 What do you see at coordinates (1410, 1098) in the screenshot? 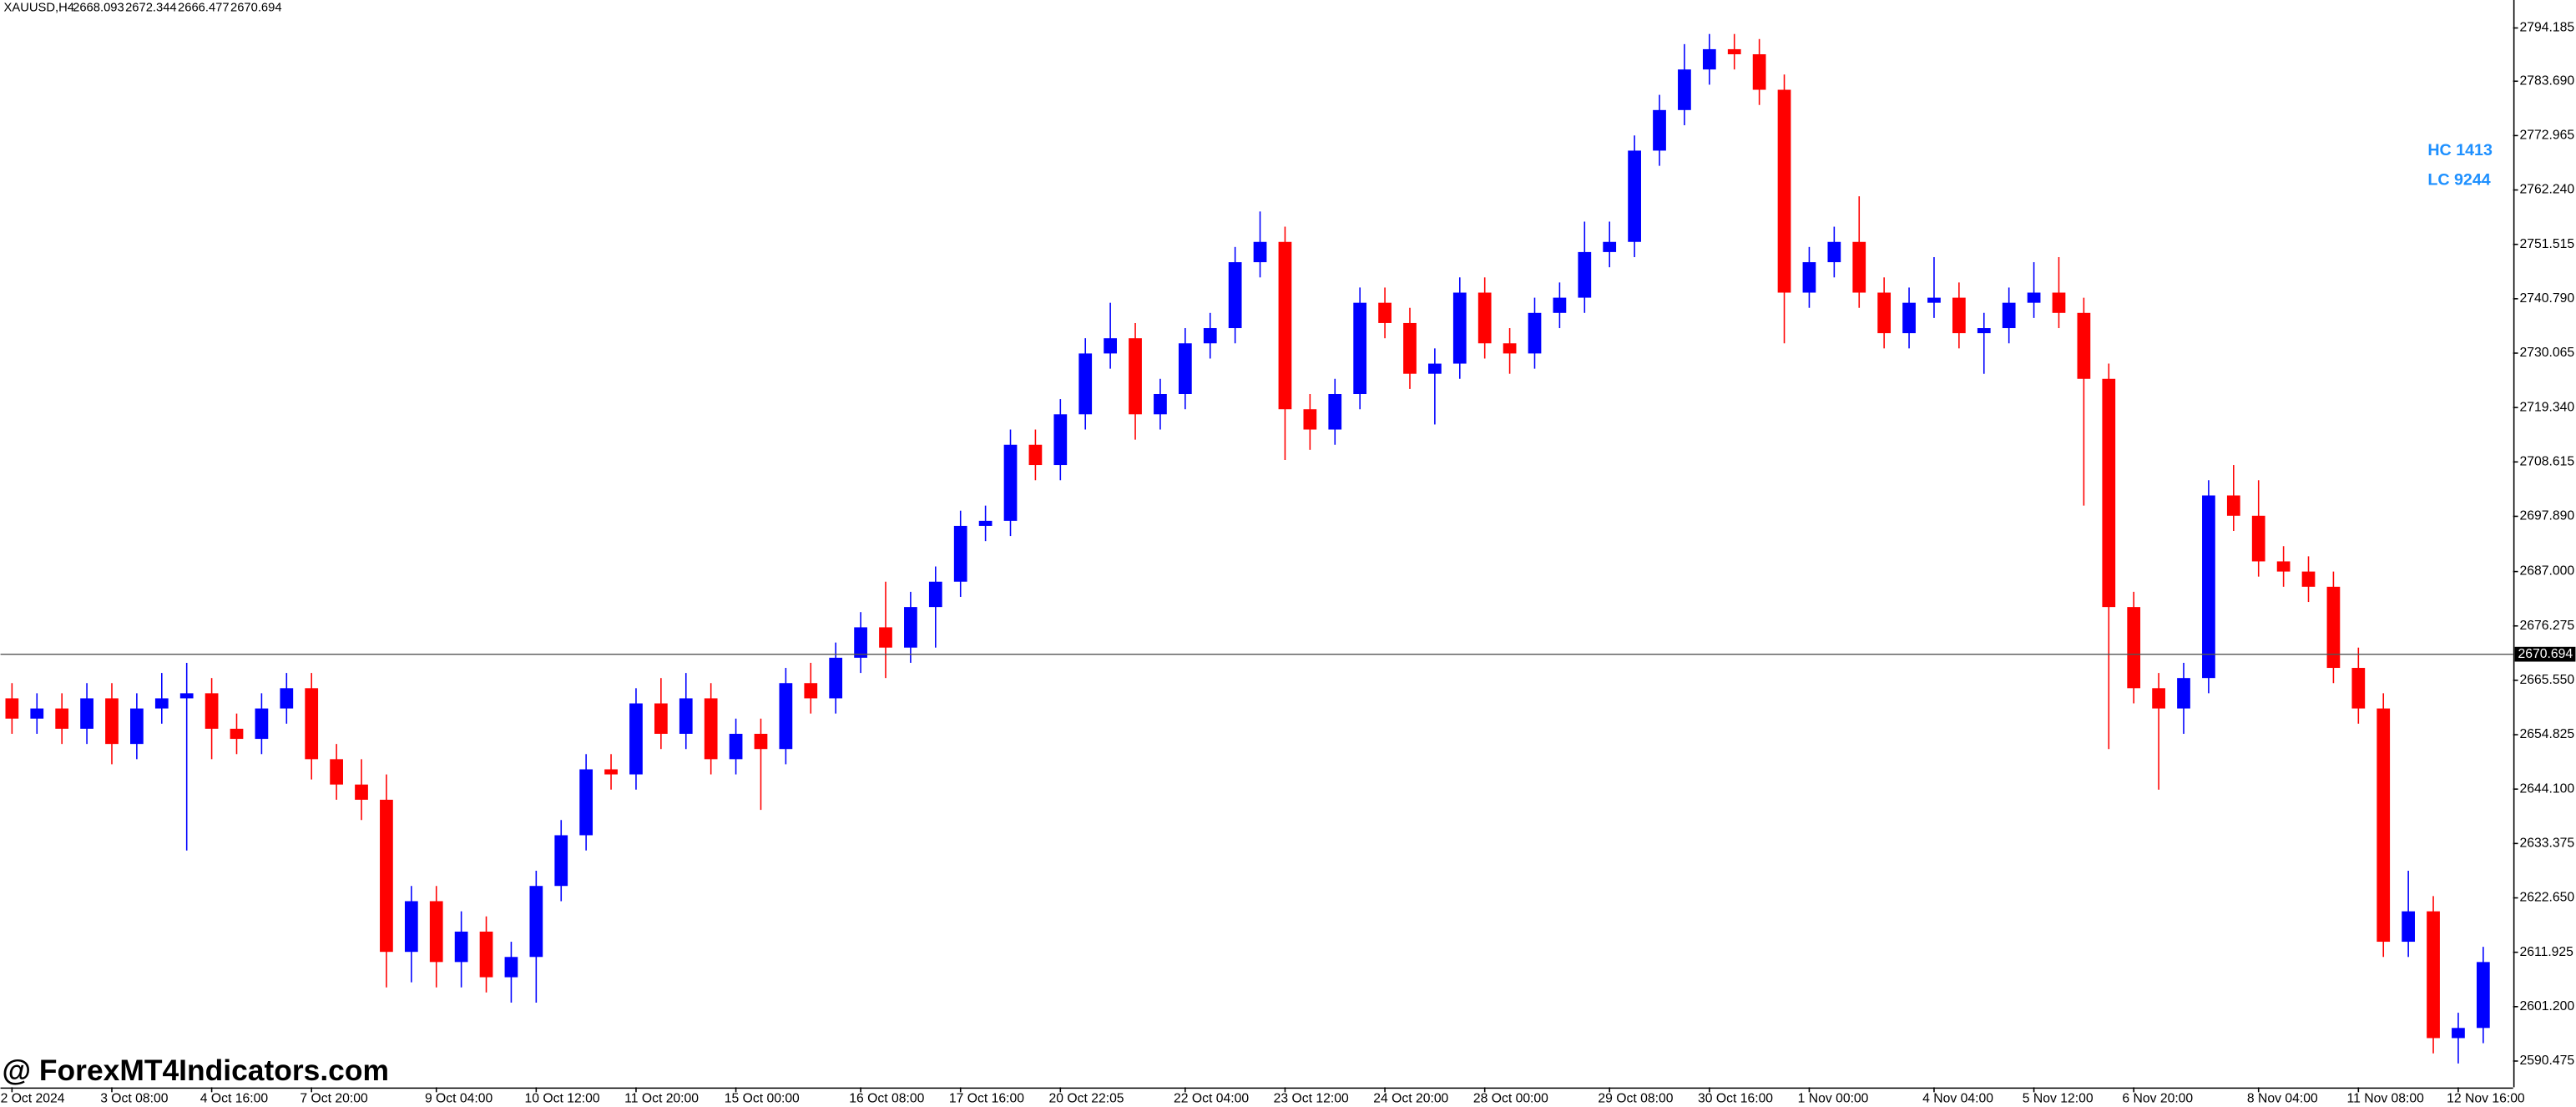
I see `x-tick-label: 24 Oct 20:00` at bounding box center [1410, 1098].